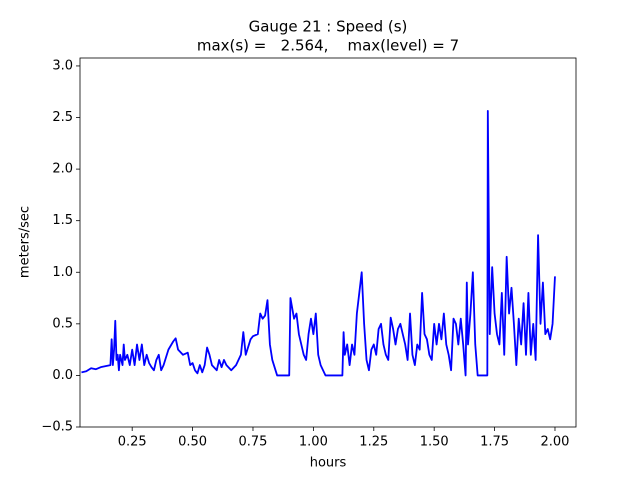 This screenshot has width=640, height=480. Describe the element at coordinates (62, 220) in the screenshot. I see `y-tick-label: 1.5` at that location.